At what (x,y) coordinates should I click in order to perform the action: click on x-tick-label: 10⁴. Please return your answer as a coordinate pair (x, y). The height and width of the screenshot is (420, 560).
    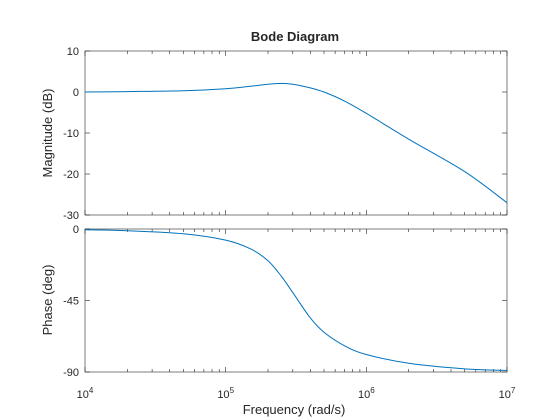
    Looking at the image, I should click on (85, 393).